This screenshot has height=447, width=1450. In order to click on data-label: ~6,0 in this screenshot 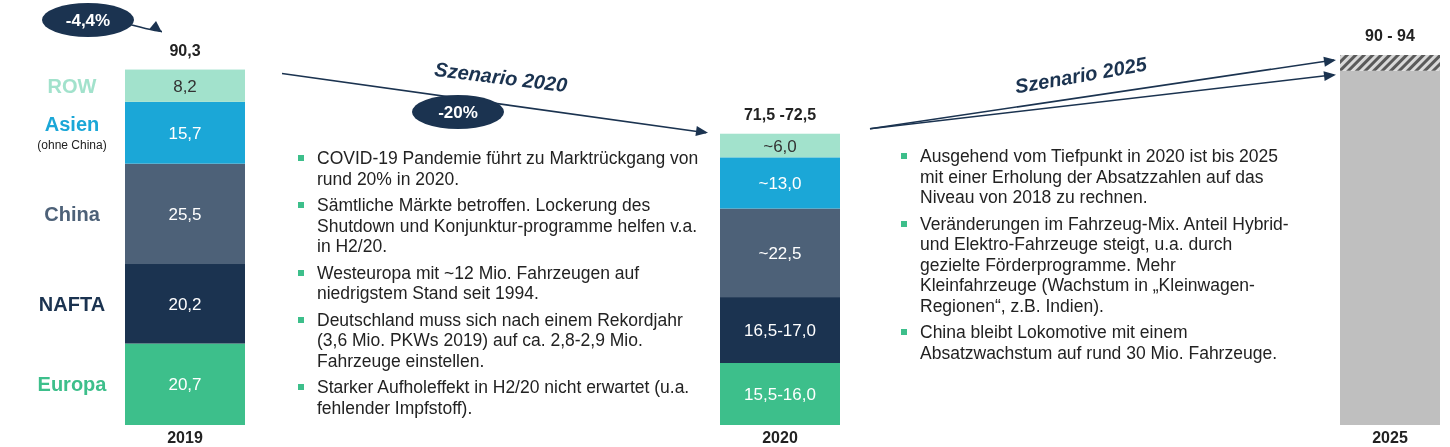, I will do `click(780, 146)`.